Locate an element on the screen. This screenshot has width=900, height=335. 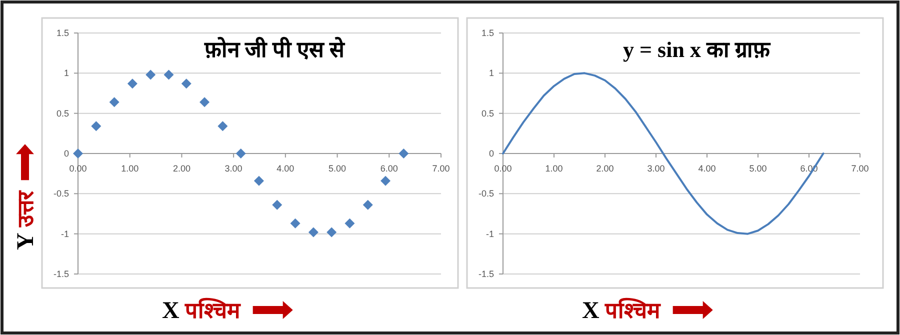
chart-title: फ़ोन जी पी एस से is located at coordinates (275, 49).